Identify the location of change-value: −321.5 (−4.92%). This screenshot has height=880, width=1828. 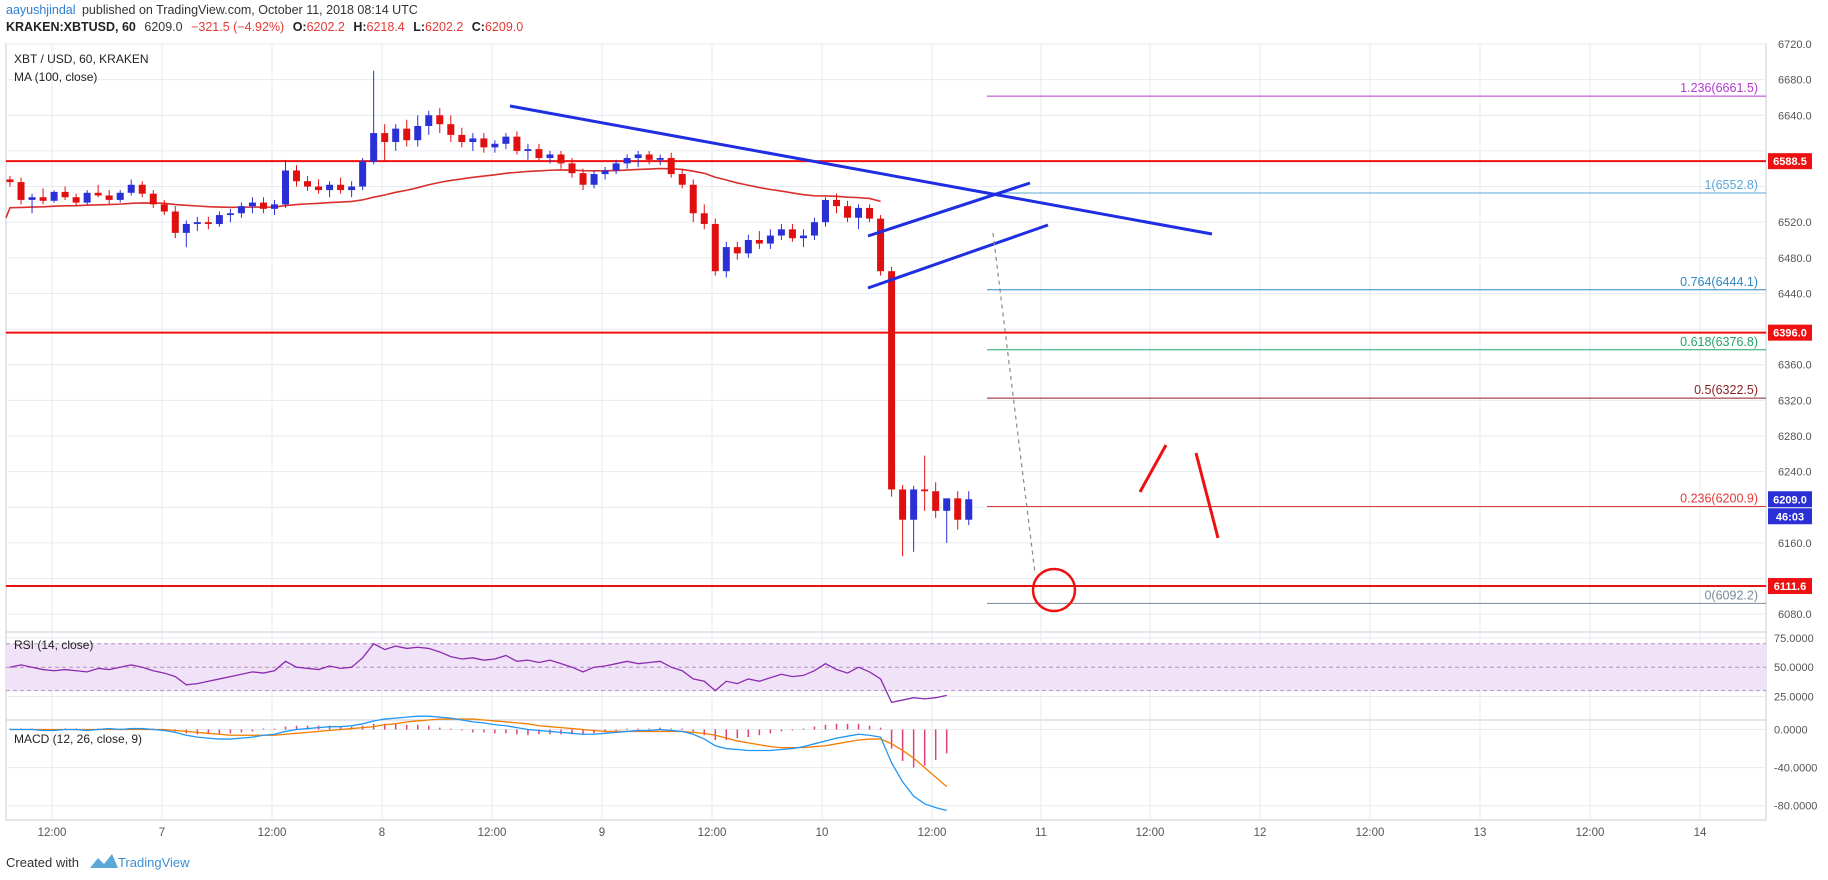
(237, 27).